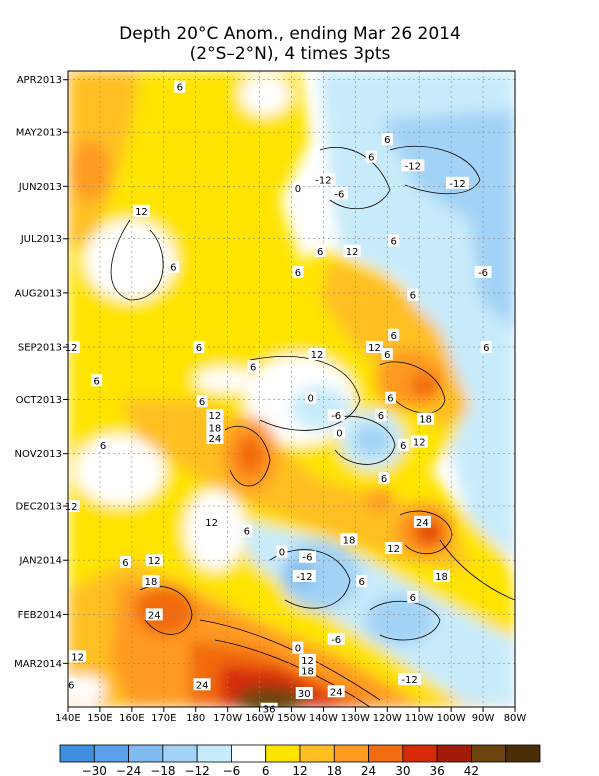 Image resolution: width=599 pixels, height=776 pixels. I want to click on colorbar-label: −30, so click(94, 770).